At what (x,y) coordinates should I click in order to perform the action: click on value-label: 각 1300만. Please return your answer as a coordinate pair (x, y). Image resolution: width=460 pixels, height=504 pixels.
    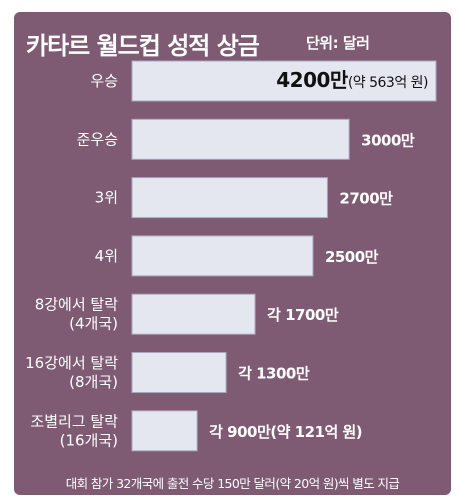
    Looking at the image, I should click on (274, 374).